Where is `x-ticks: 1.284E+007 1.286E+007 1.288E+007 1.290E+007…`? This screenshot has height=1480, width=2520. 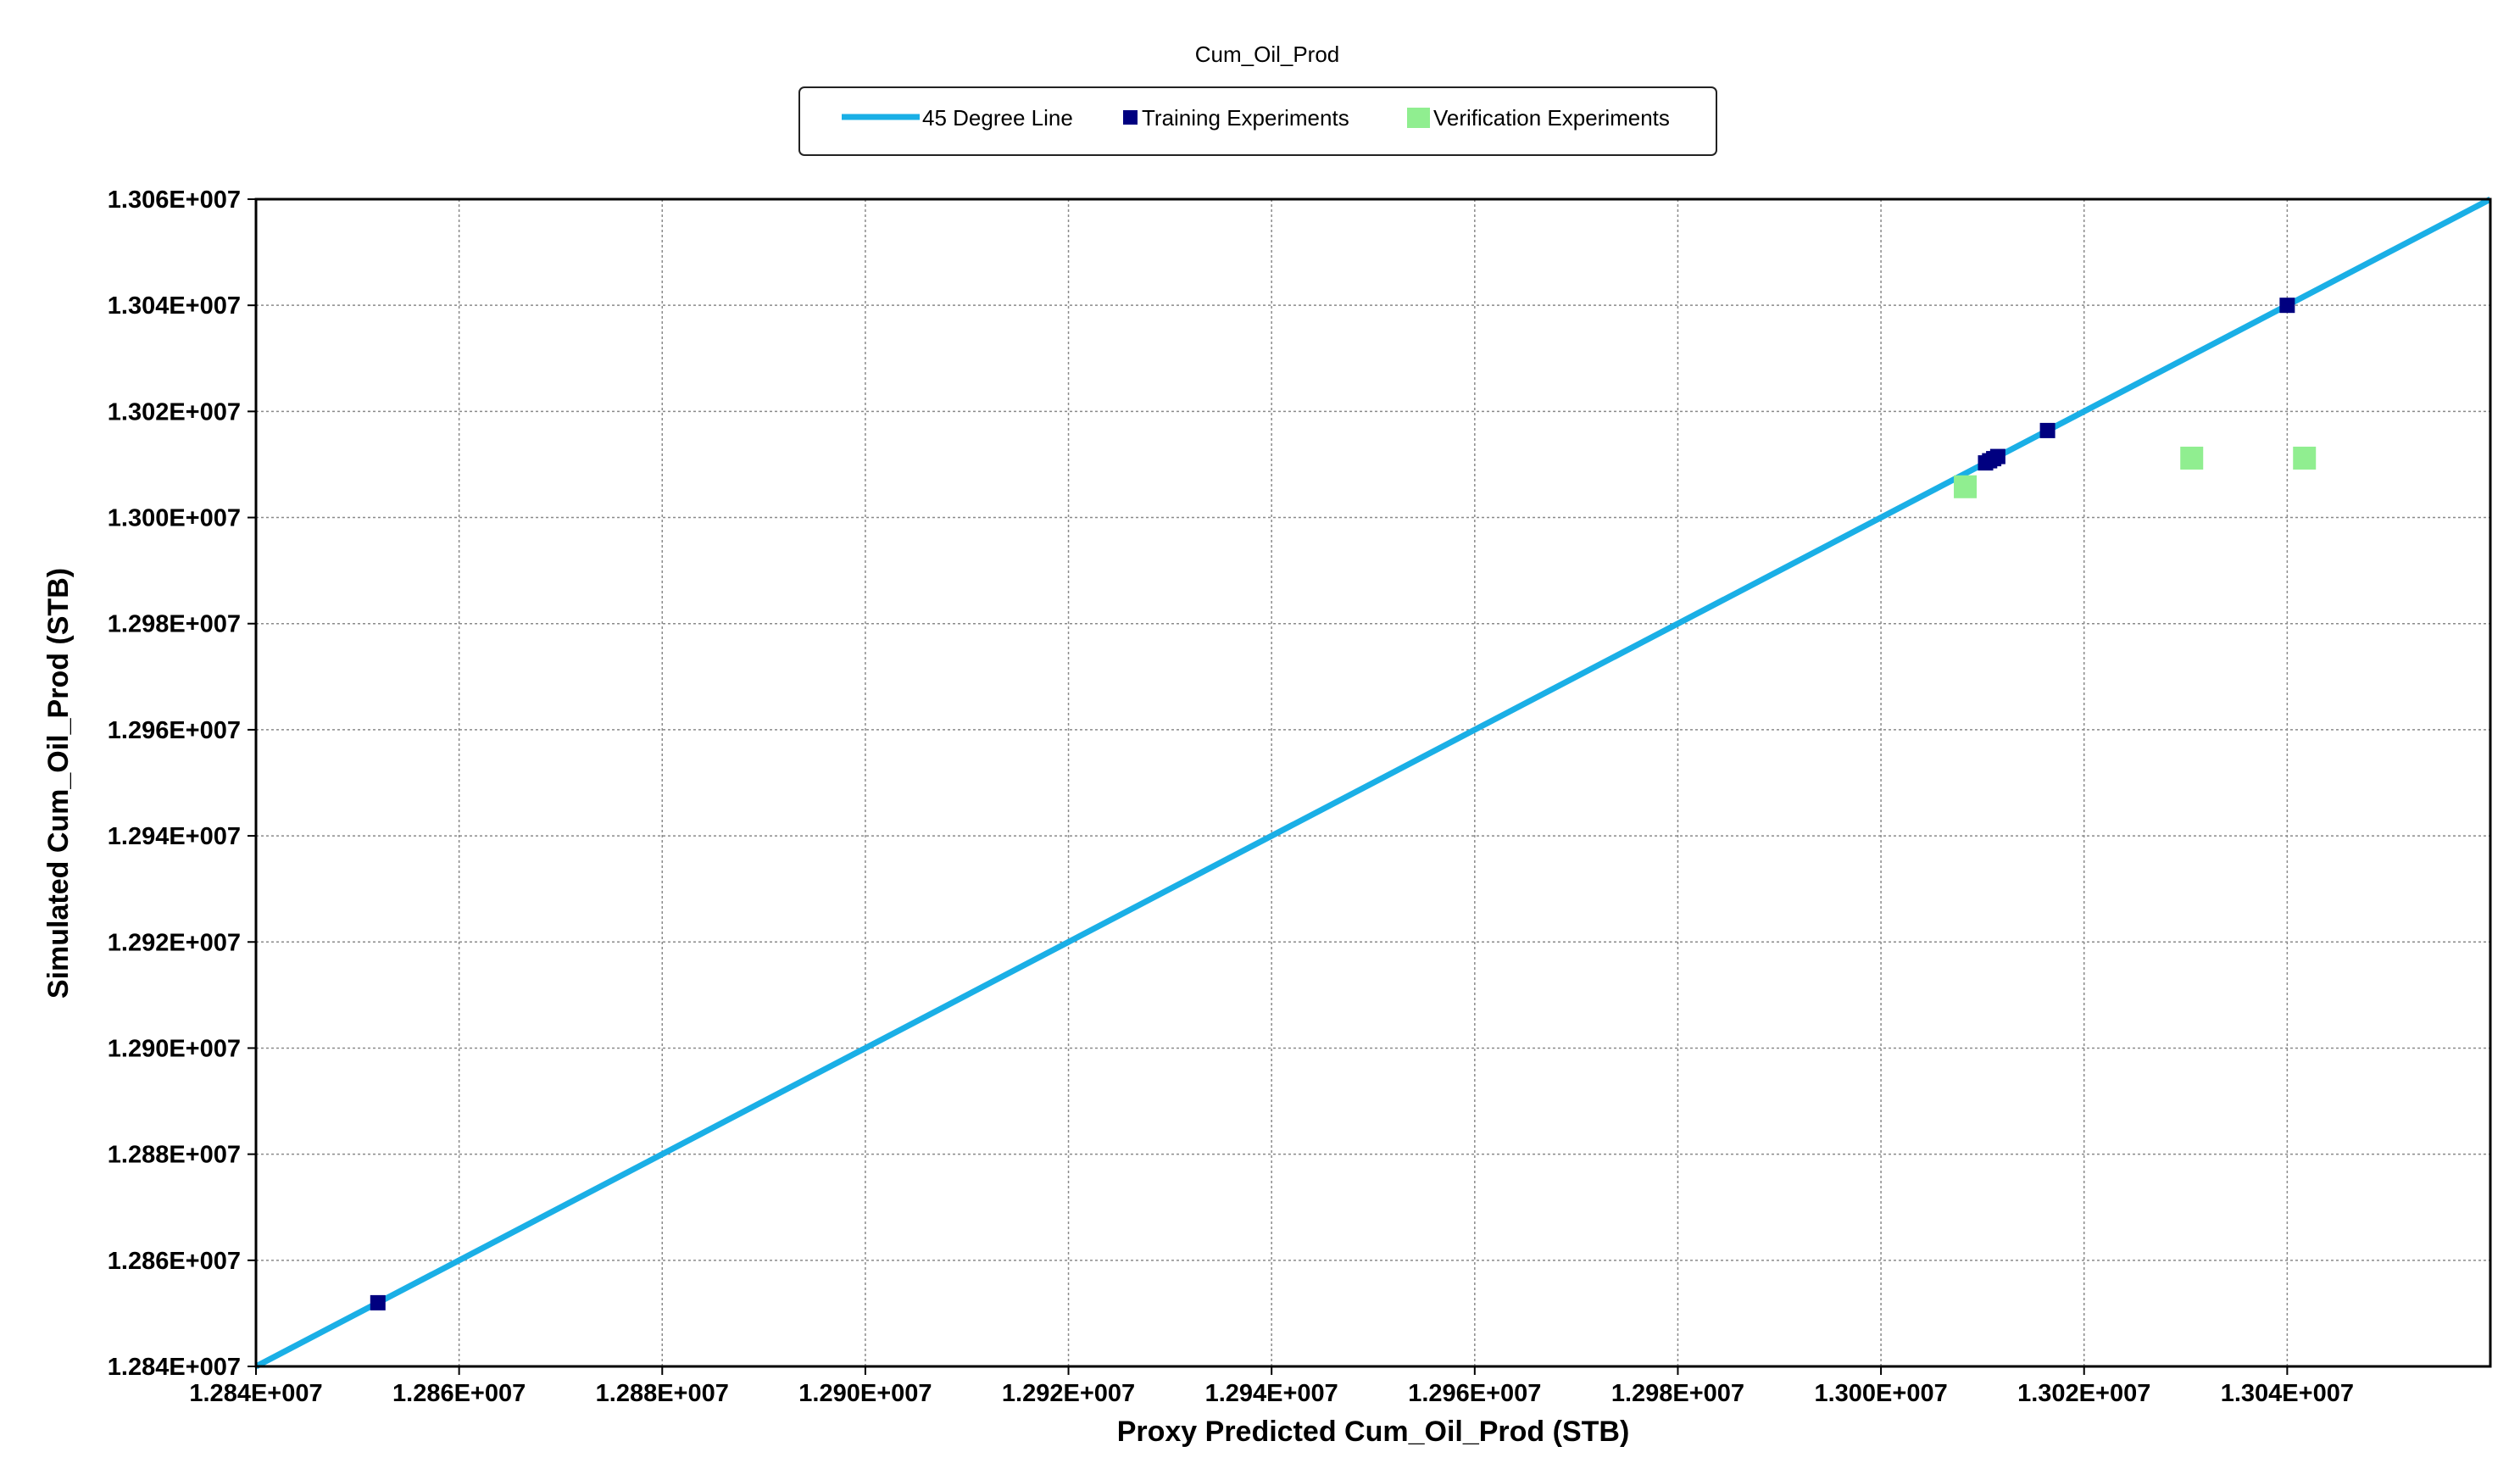
x-ticks: 1.284E+007 1.286E+007 1.288E+007 1.290E+007… is located at coordinates (1271, 1386).